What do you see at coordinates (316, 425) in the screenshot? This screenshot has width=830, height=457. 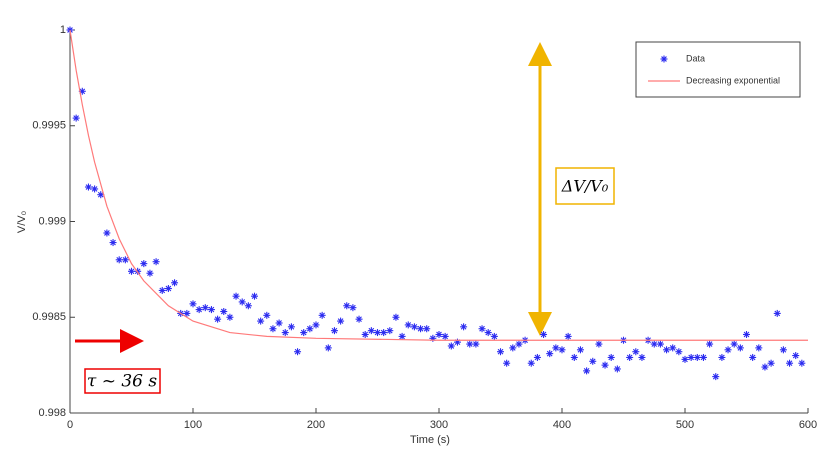 I see `x-tick-label: 200` at bounding box center [316, 425].